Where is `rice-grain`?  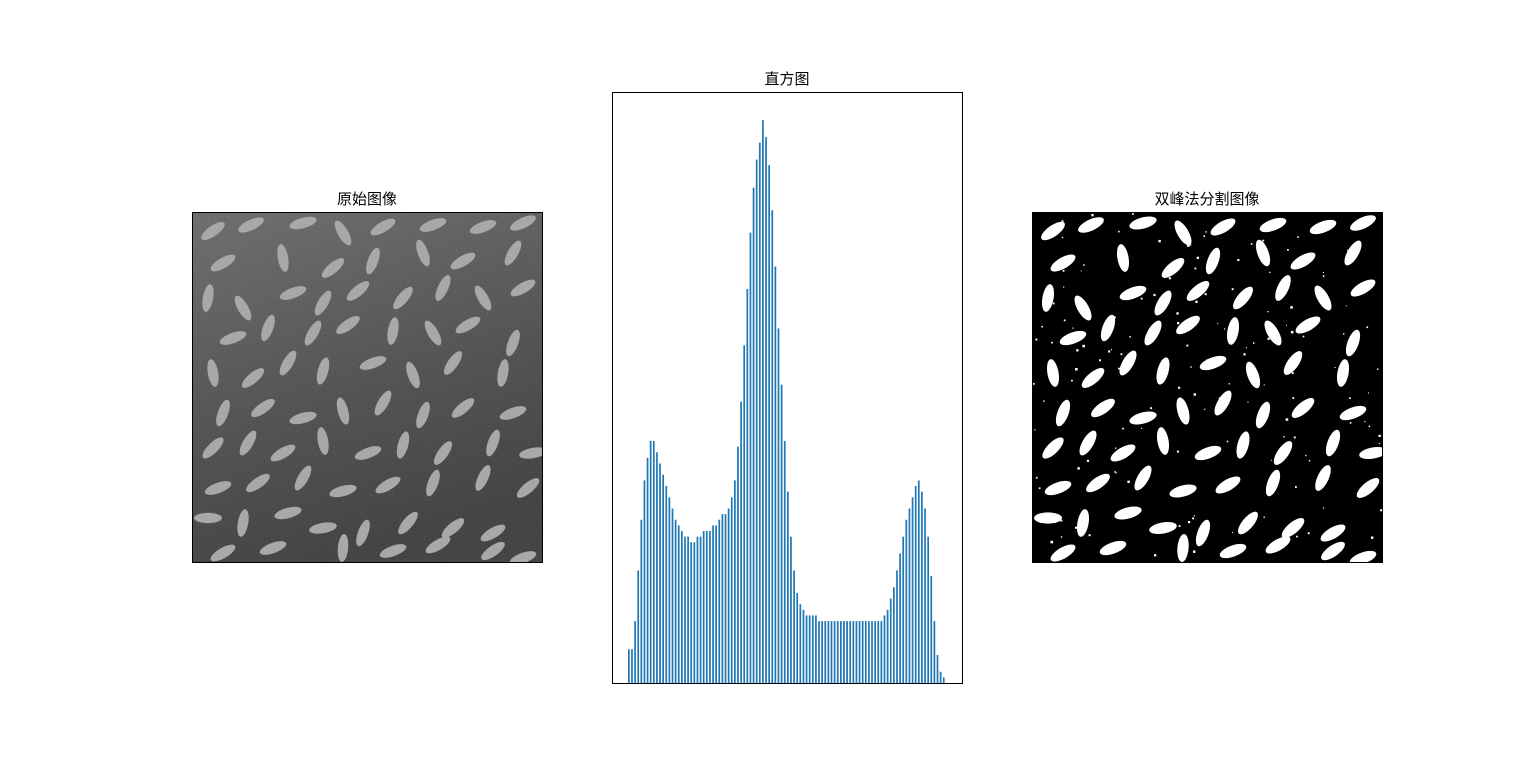
rice-grain is located at coordinates (208, 518).